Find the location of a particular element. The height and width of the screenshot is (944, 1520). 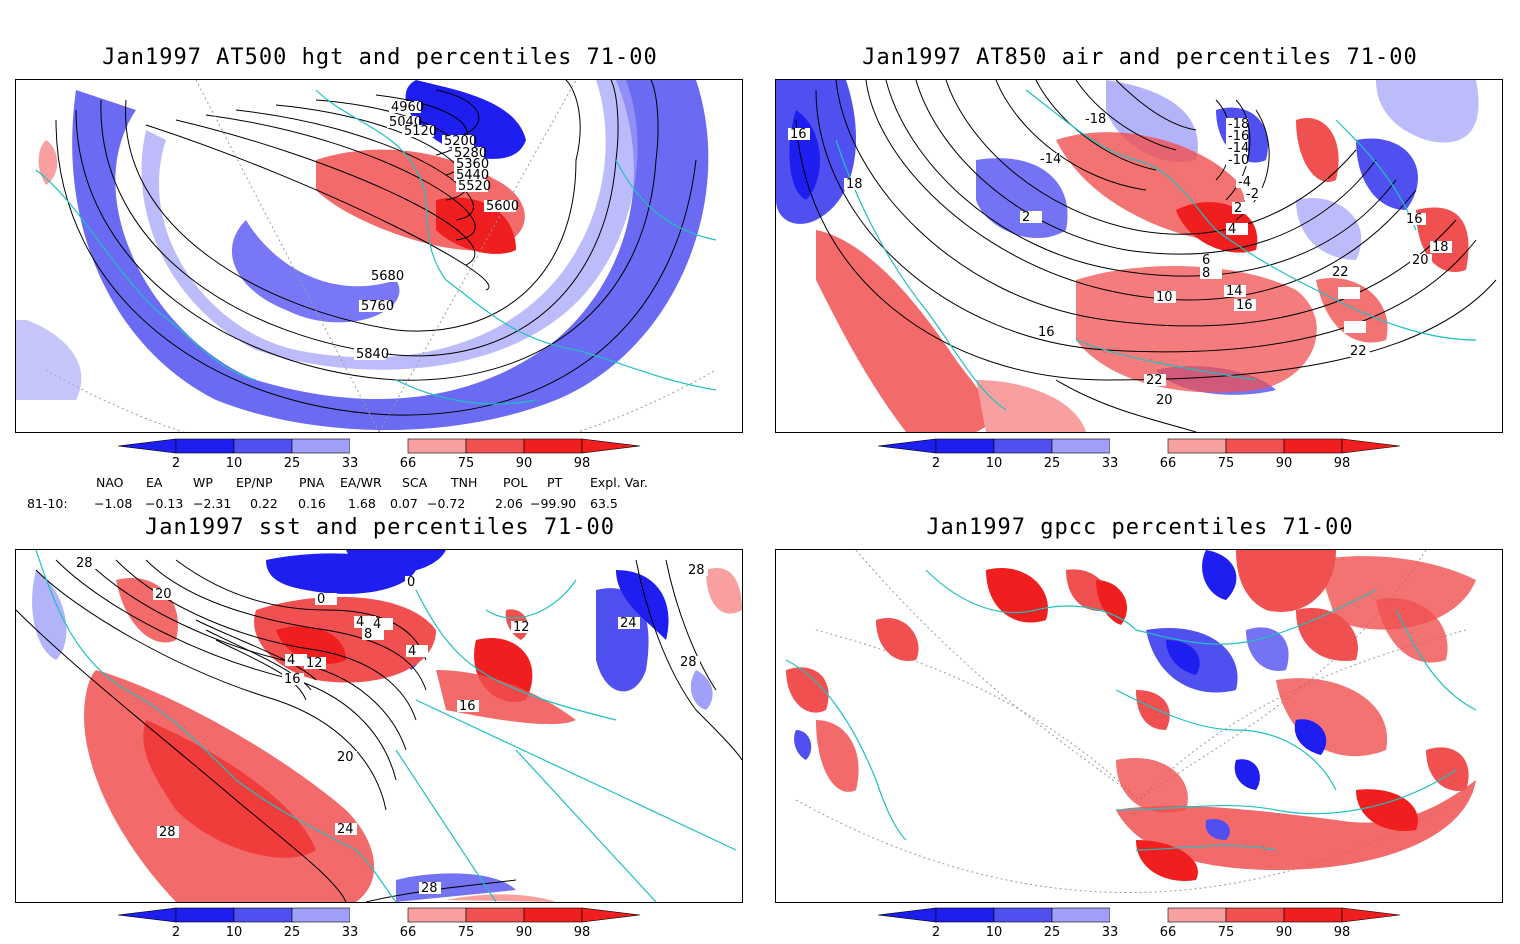

panel-title-hgt500: Jan1997 AT500 hgt and percentiles 71-00 is located at coordinates (380, 57).